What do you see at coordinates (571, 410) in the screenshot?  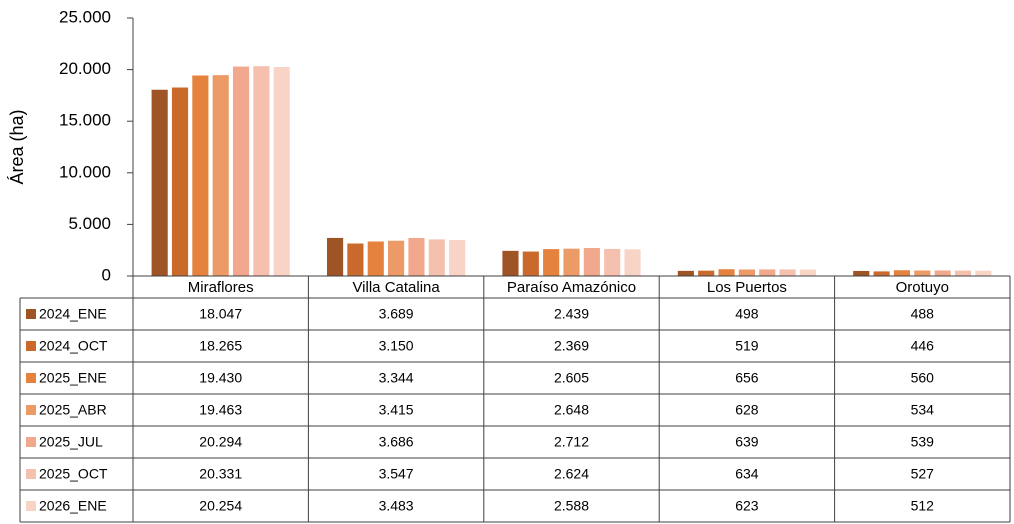 I see `table-value: 2.648` at bounding box center [571, 410].